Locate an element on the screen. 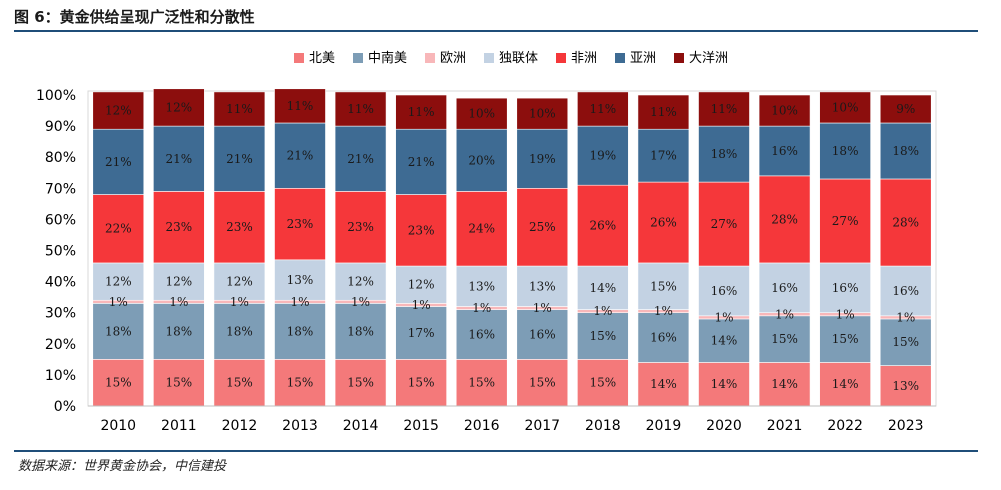 Image resolution: width=1001 pixels, height=490 pixels. data-label: 19% is located at coordinates (542, 159).